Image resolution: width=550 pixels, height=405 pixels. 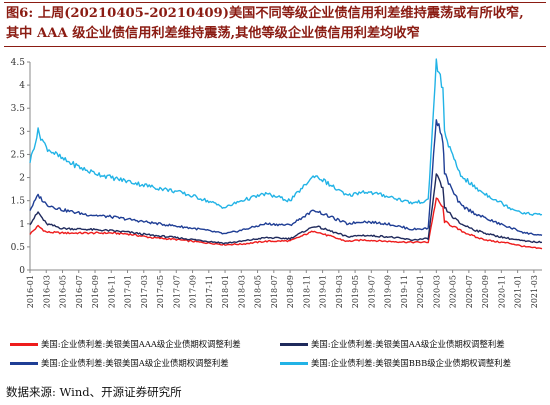 What do you see at coordinates (408, 344) in the screenshot?
I see `legend-label-aa: 美国:企业债利差:美银美国AA级企业债期权调整利差` at bounding box center [408, 344].